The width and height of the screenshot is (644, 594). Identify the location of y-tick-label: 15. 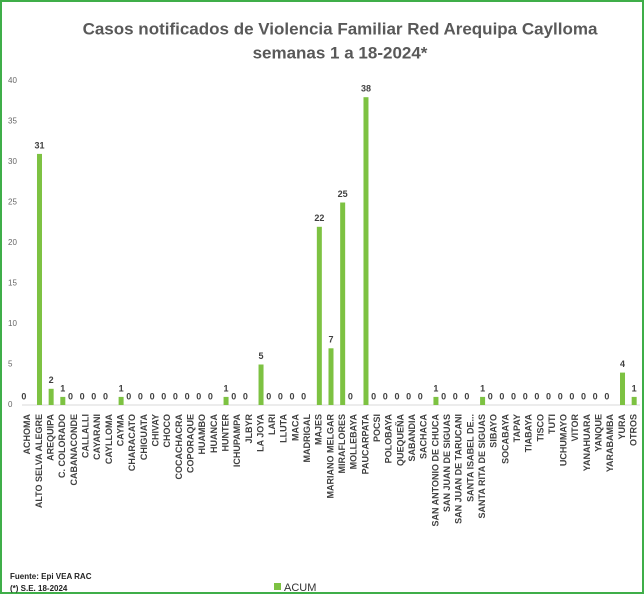
(12, 283).